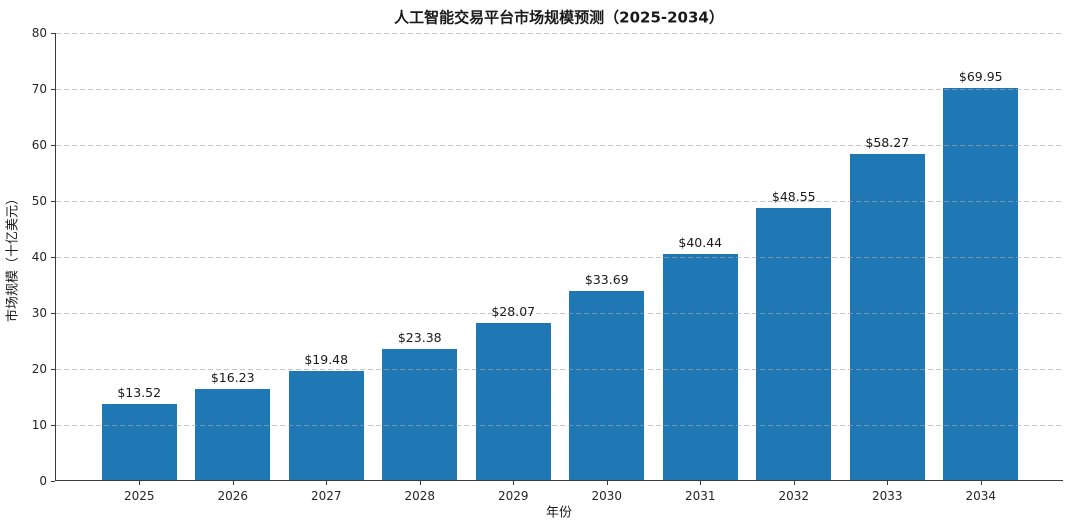 This screenshot has height=527, width=1065. I want to click on bar-value-label: $48.55, so click(793, 197).